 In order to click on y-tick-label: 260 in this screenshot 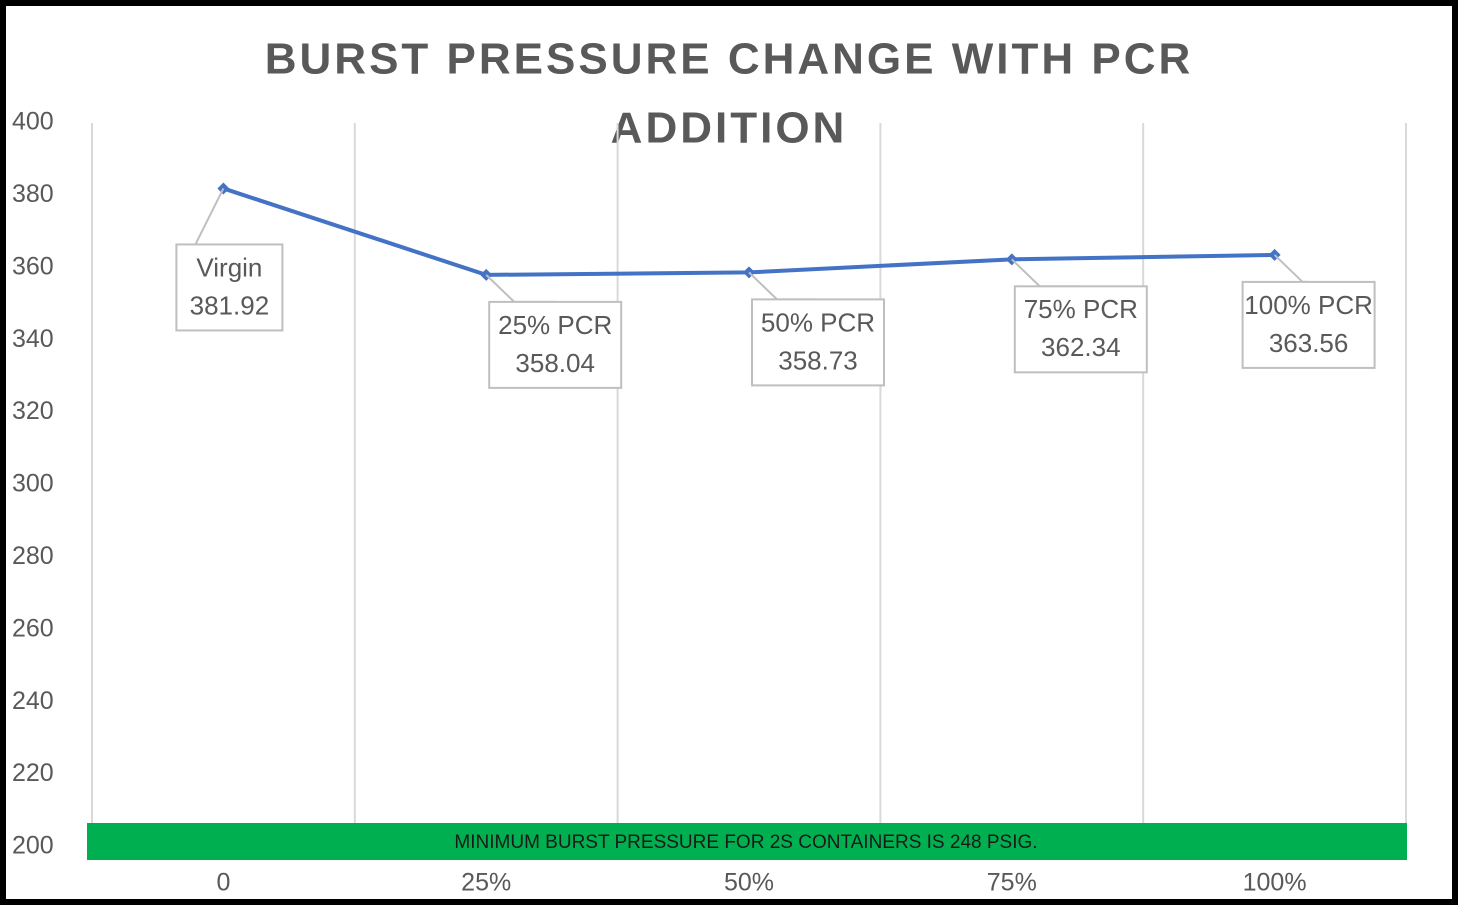, I will do `click(33, 628)`.